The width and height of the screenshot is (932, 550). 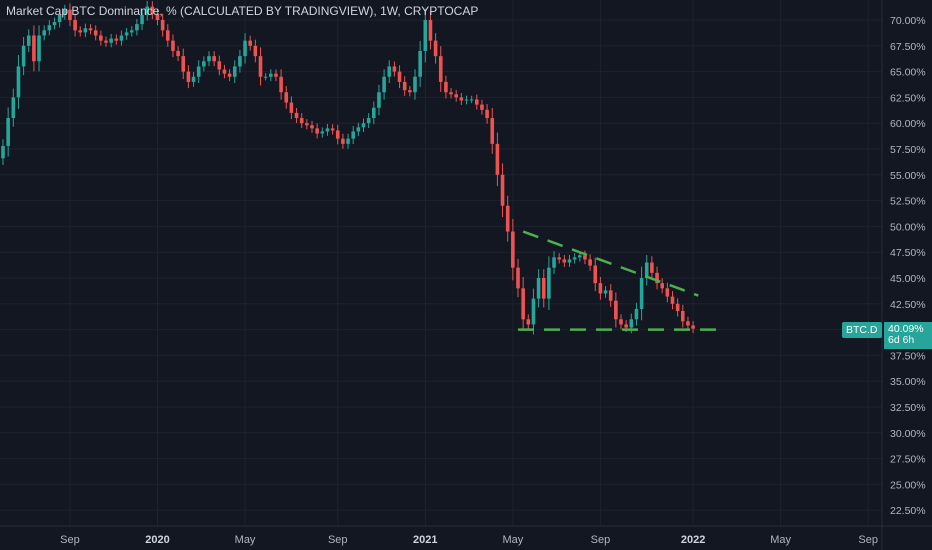 What do you see at coordinates (610, 263) in the screenshot?
I see `descending-trendline` at bounding box center [610, 263].